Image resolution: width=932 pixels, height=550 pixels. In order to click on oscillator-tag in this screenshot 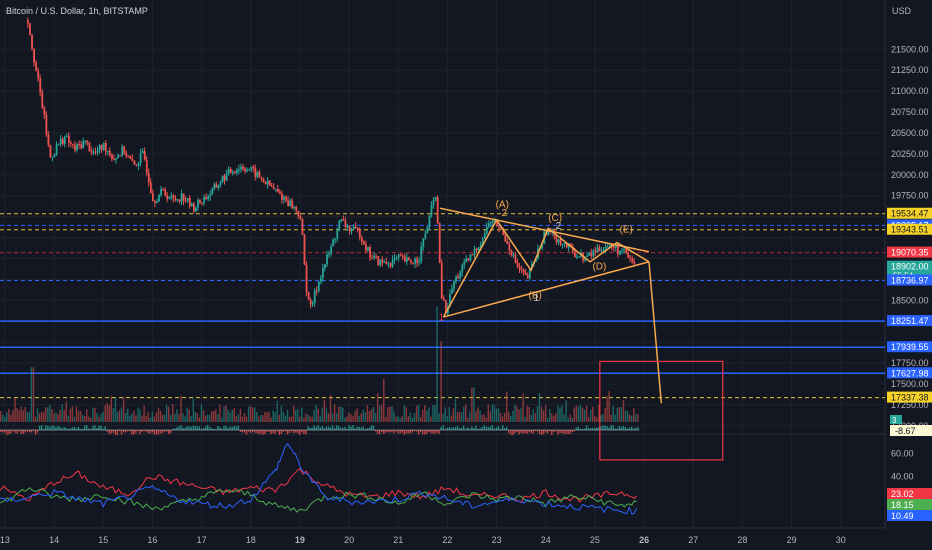, I will do `click(909, 515)`.